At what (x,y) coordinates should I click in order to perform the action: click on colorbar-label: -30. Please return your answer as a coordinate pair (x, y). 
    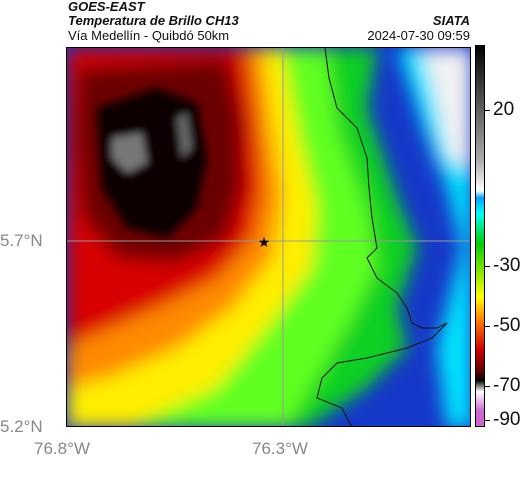
    Looking at the image, I should click on (507, 265).